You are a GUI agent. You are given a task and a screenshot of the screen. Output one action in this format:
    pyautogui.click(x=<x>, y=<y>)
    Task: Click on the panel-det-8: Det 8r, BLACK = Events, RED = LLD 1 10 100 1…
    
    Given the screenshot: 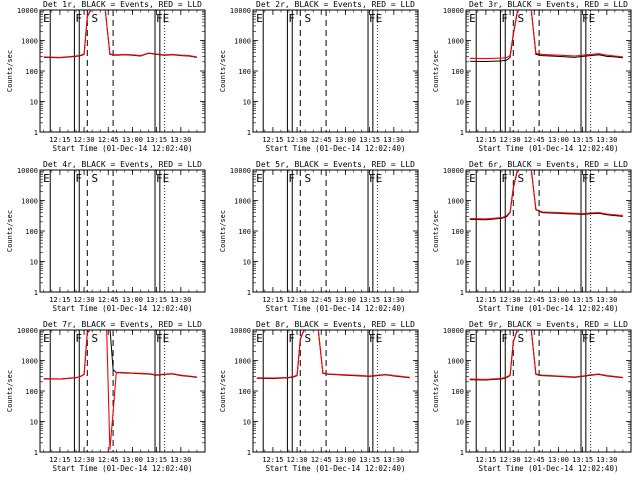 What is the action you would take?
    pyautogui.click(x=319, y=396)
    